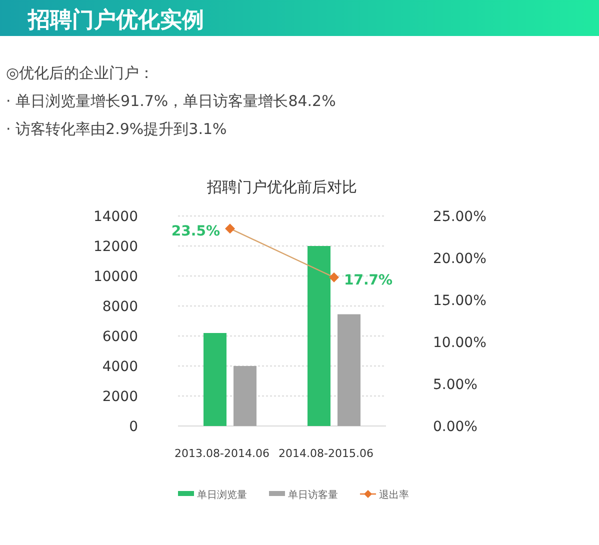  I want to click on x-tick-label: 2013.08-2014.06, so click(222, 453).